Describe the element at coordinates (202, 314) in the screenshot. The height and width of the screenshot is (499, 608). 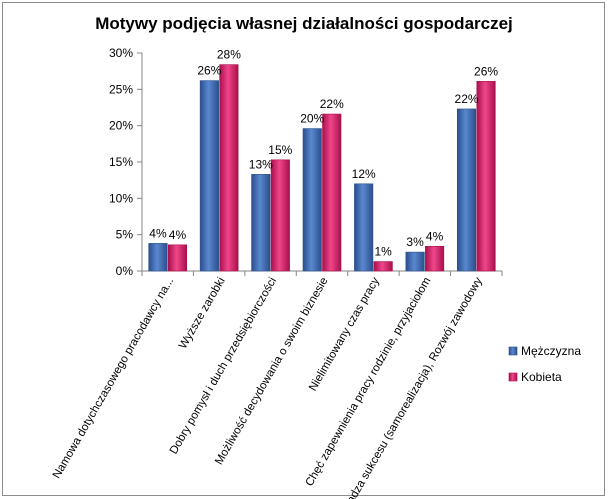
I see `category-label: Wyższe zarobki` at that location.